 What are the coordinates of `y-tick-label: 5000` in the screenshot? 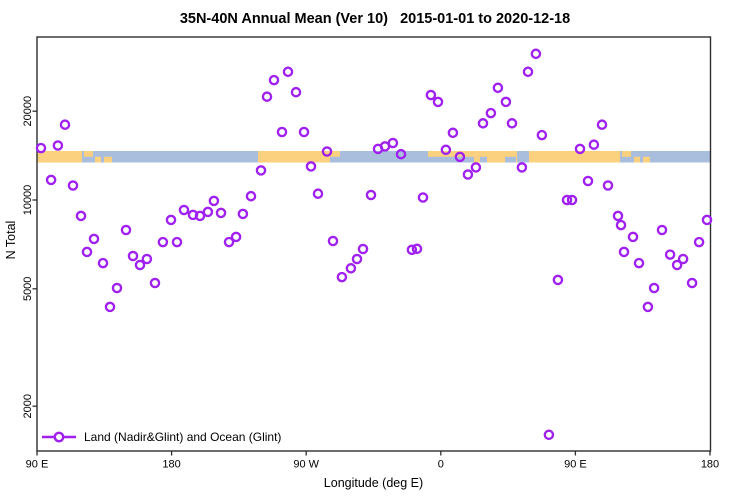 It's located at (28, 289).